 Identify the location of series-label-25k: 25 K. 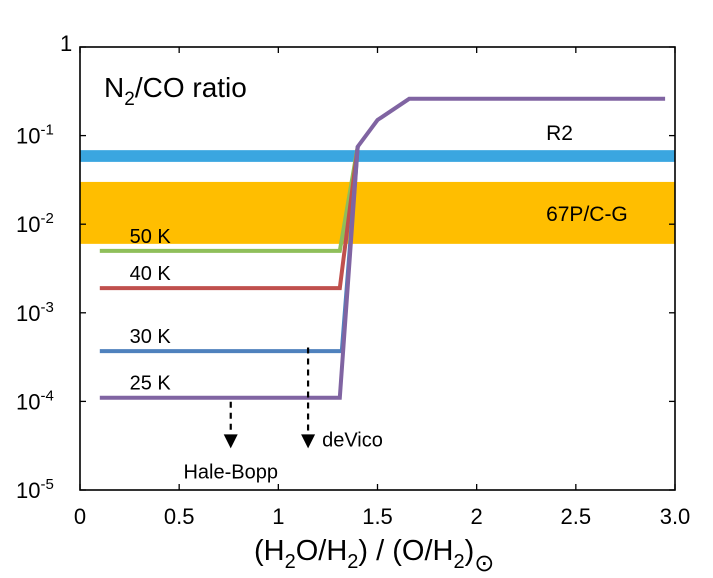
(151, 384).